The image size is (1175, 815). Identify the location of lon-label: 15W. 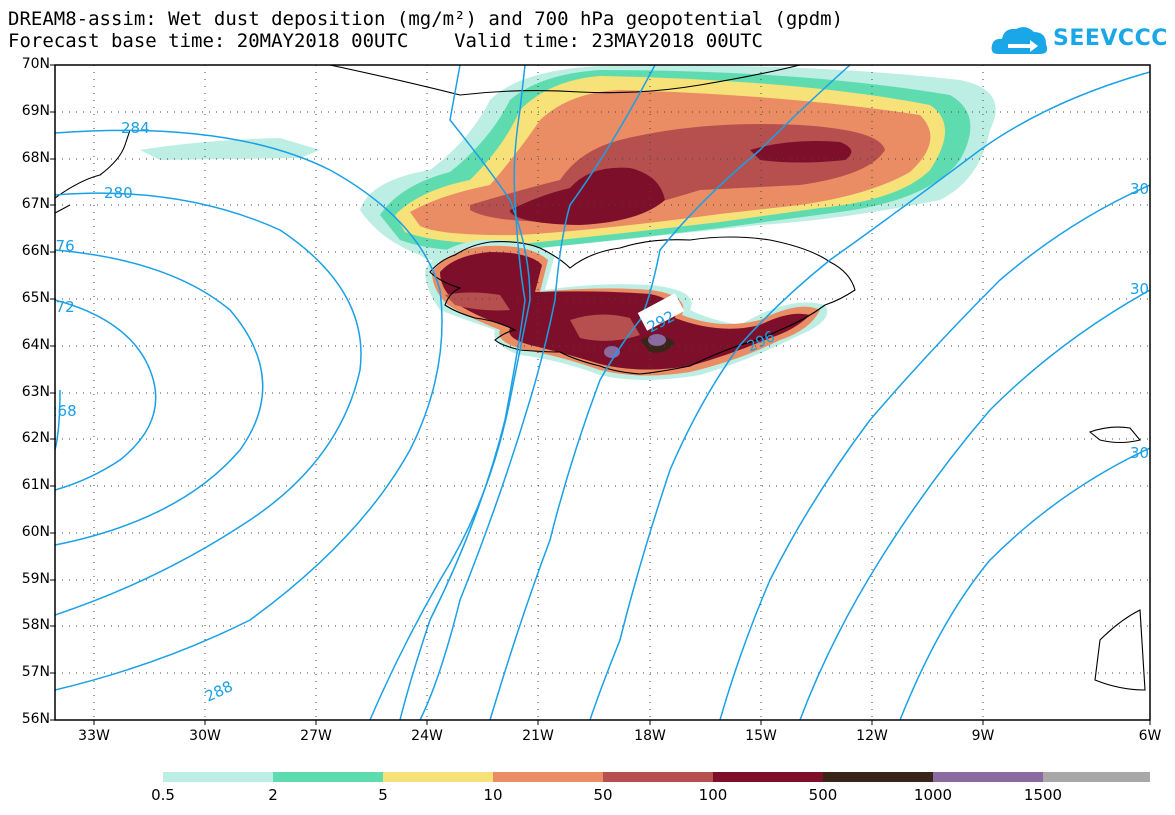
(761, 736).